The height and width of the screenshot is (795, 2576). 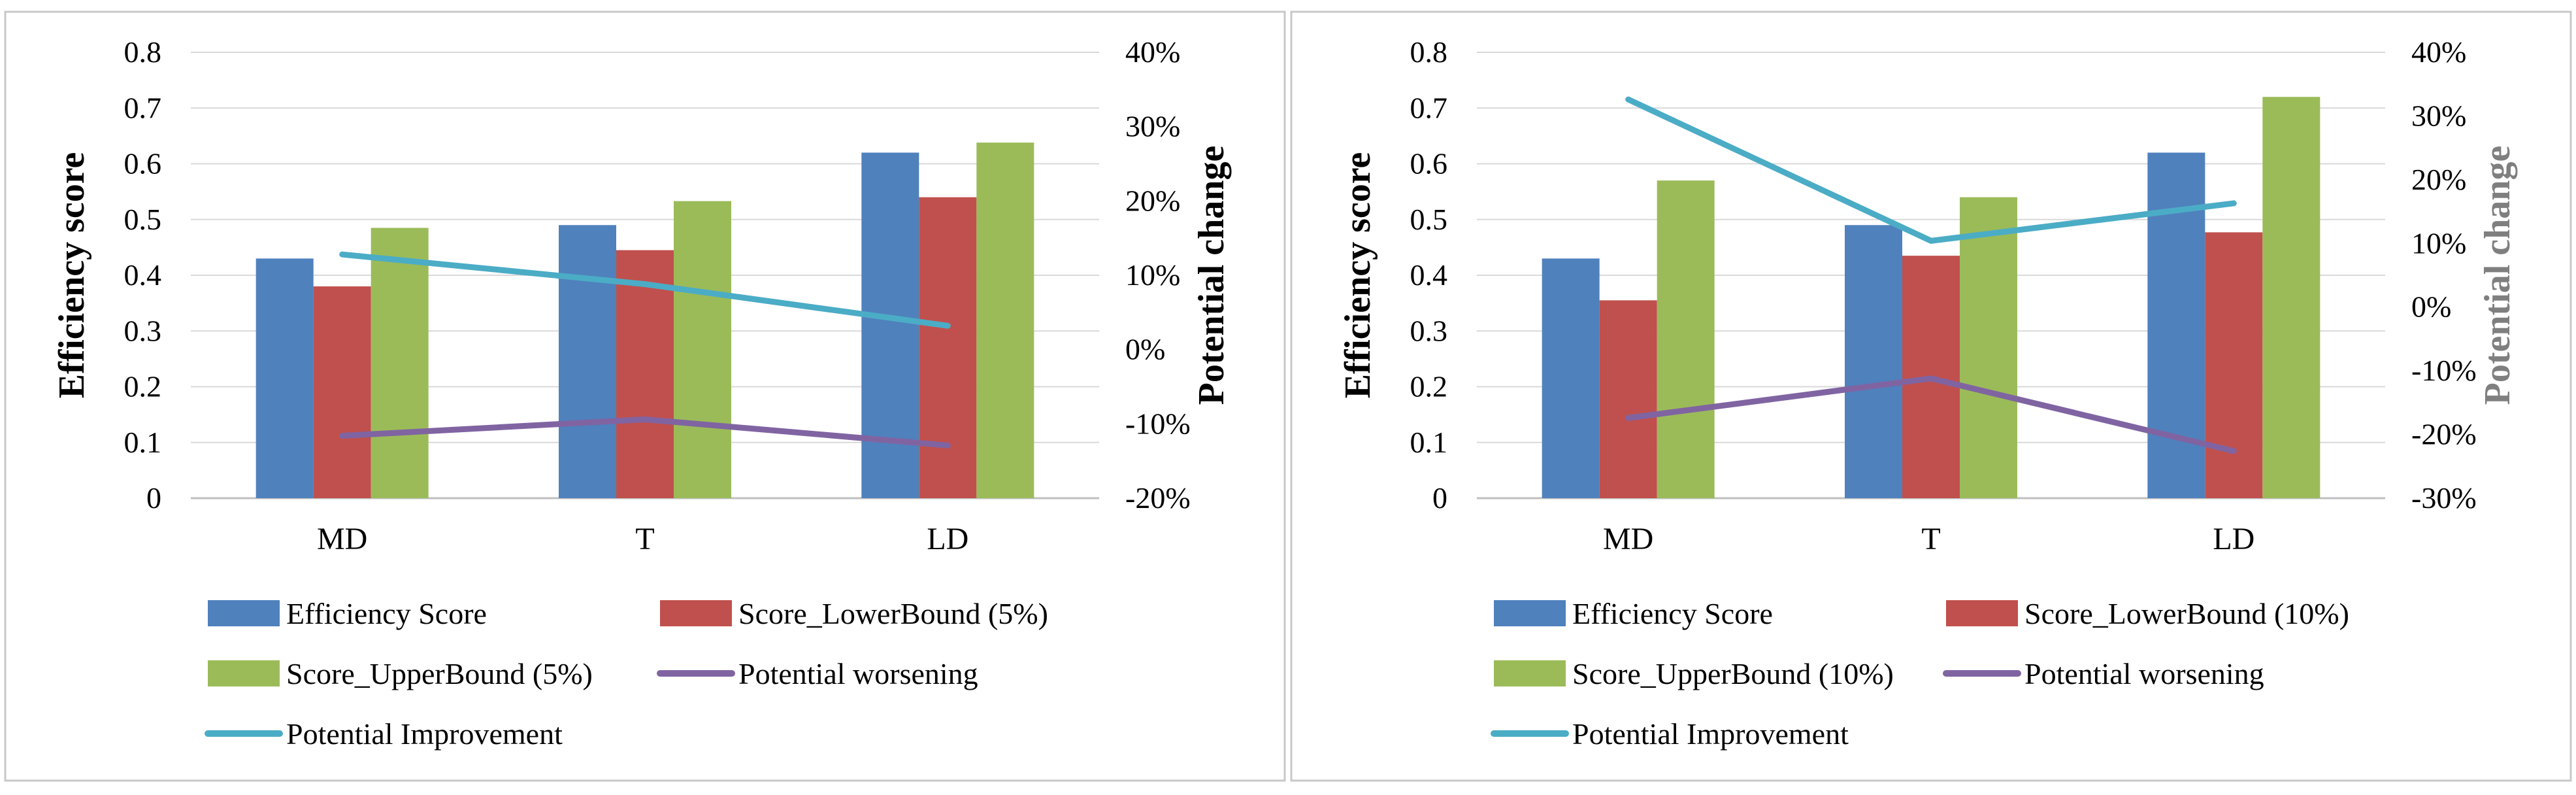 What do you see at coordinates (2186, 614) in the screenshot?
I see `legend-label: Score_LowerBound (10%)` at bounding box center [2186, 614].